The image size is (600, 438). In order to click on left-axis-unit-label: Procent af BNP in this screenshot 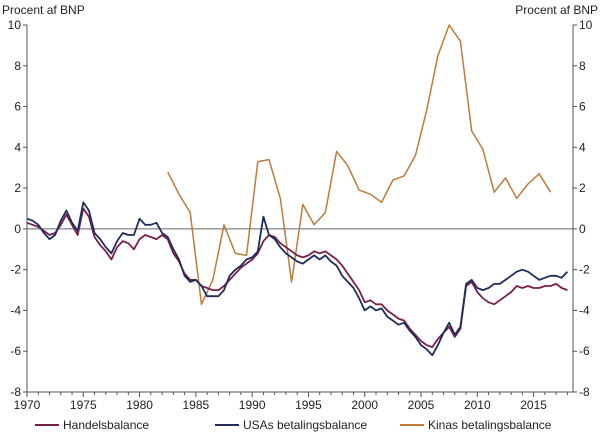, I will do `click(43, 10)`.